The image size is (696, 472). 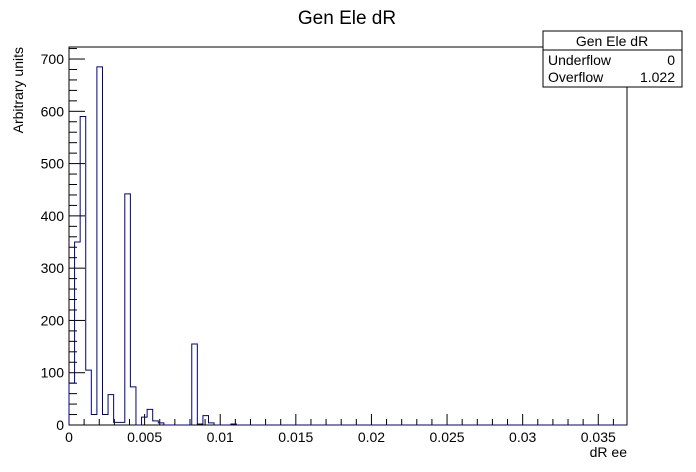 I want to click on stats-box-frame, so click(x=612, y=59).